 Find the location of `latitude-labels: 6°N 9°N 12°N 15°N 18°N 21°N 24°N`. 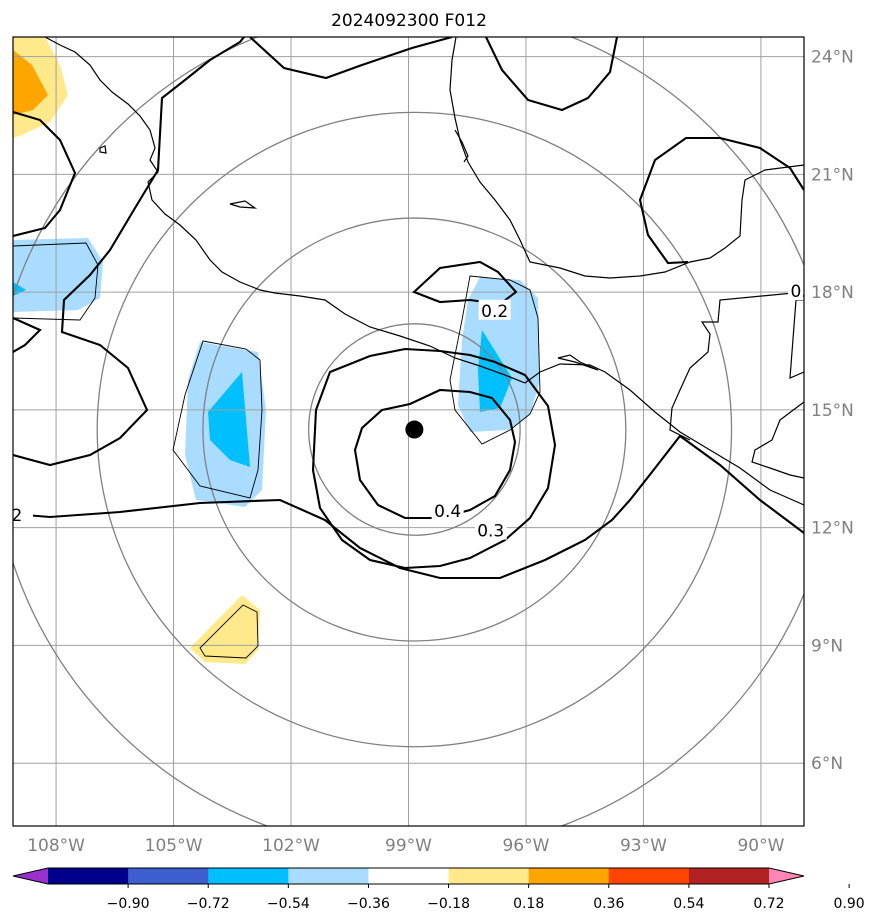

latitude-labels: 6°N 9°N 12°N 15°N 18°N 21°N 24°N is located at coordinates (832, 411).